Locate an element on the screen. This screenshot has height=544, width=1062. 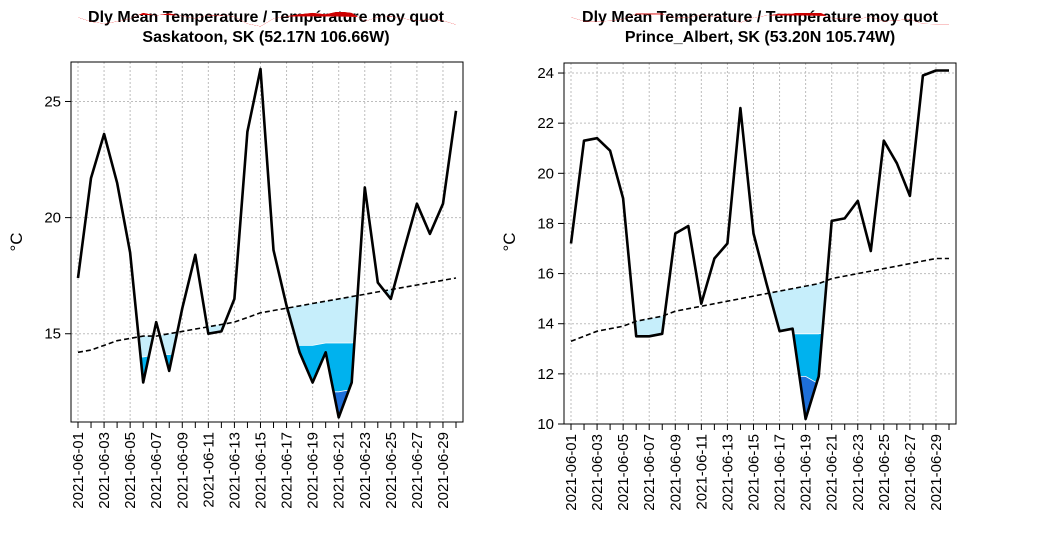
y-tick-label: 18 is located at coordinates (545, 223).